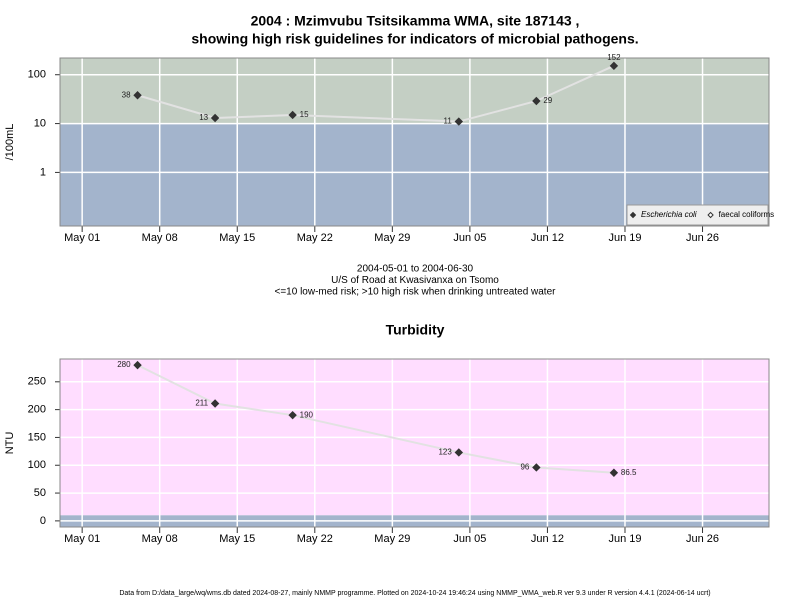 This screenshot has height=600, width=800. What do you see at coordinates (203, 117) in the screenshot?
I see `data-label: 13` at bounding box center [203, 117].